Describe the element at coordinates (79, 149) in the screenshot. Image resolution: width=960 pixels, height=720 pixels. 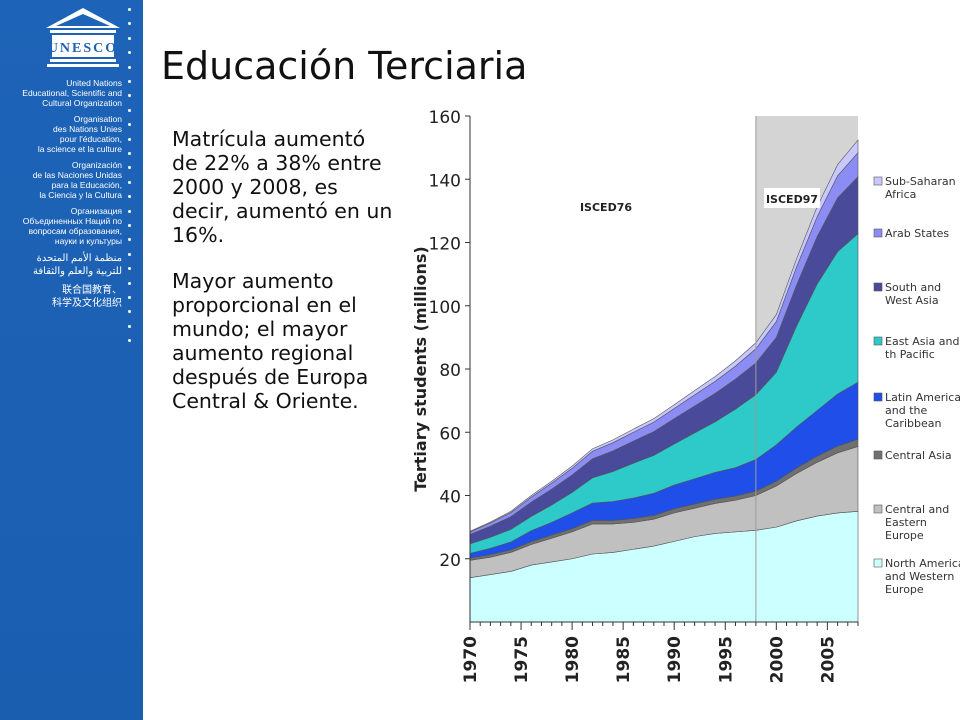
I see `org-name-line: la science et la culture` at that location.